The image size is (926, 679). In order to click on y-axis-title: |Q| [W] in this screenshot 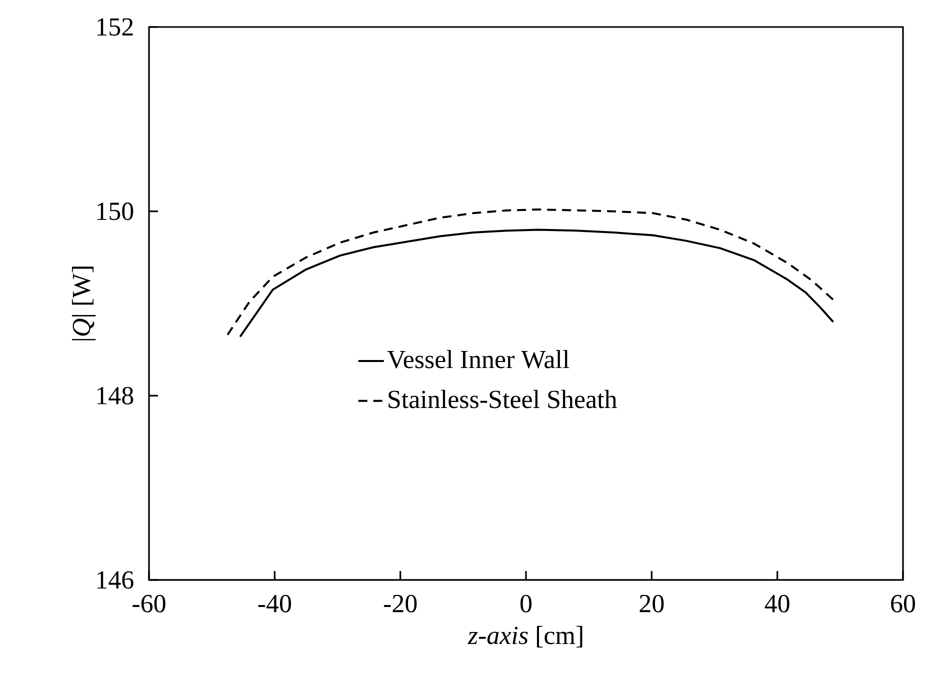, I will do `click(84, 303)`.